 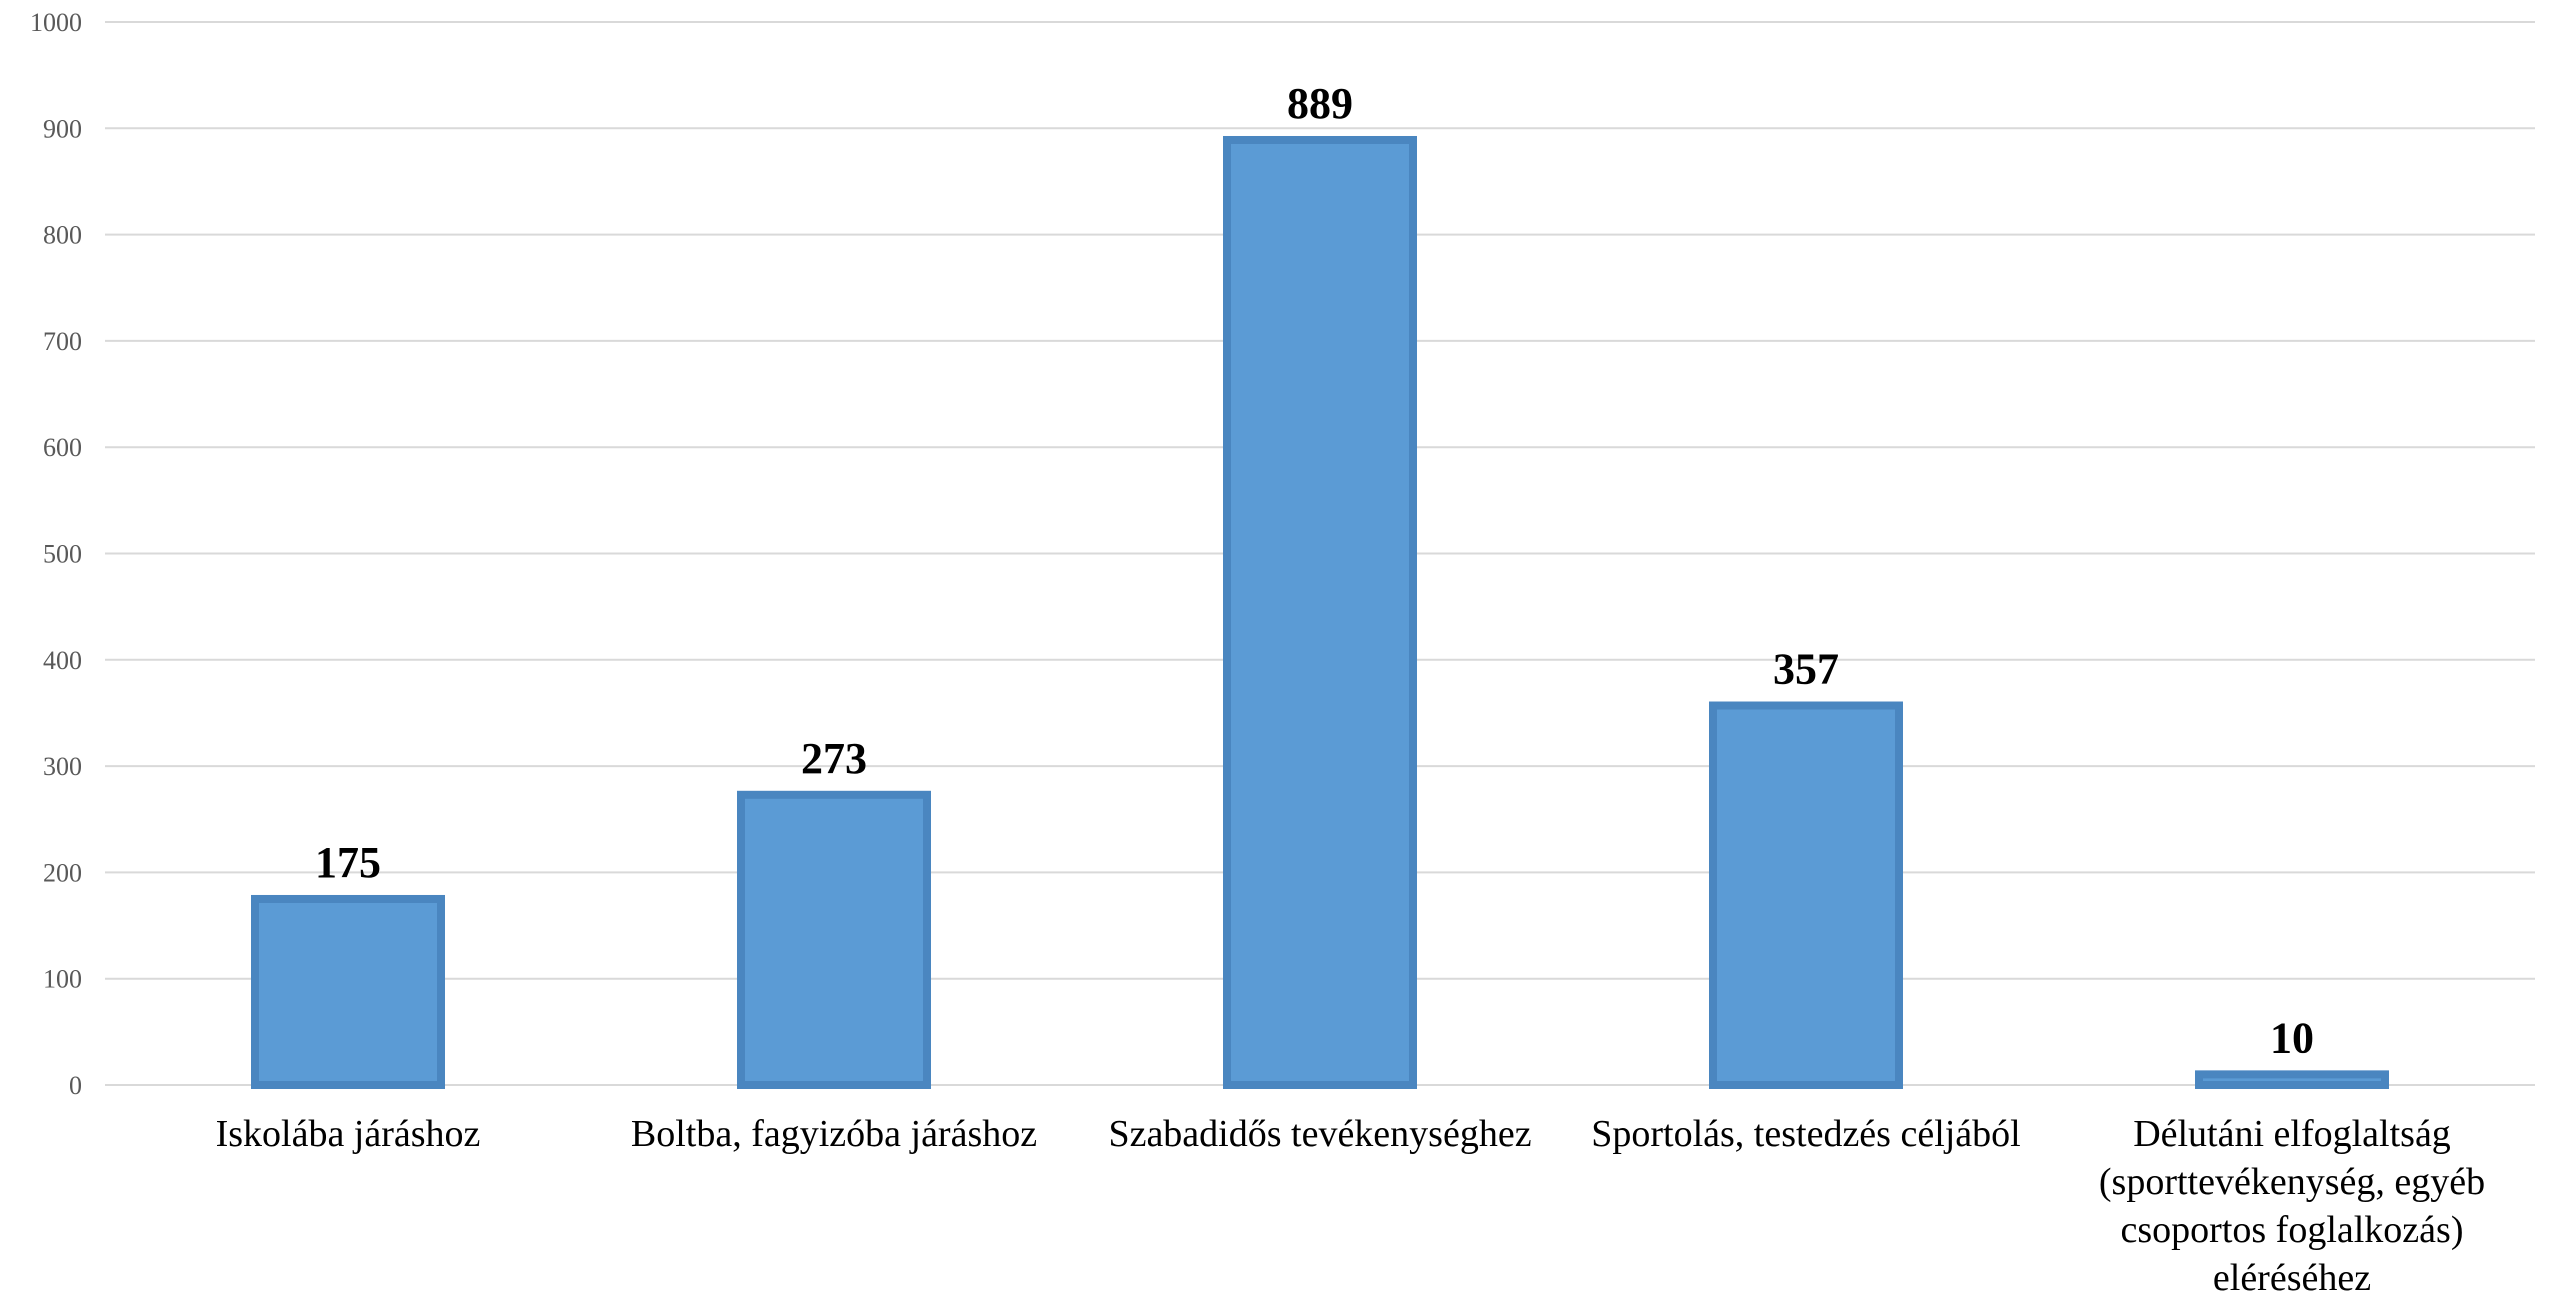 What do you see at coordinates (62, 235) in the screenshot?
I see `y-tick-label: 800` at bounding box center [62, 235].